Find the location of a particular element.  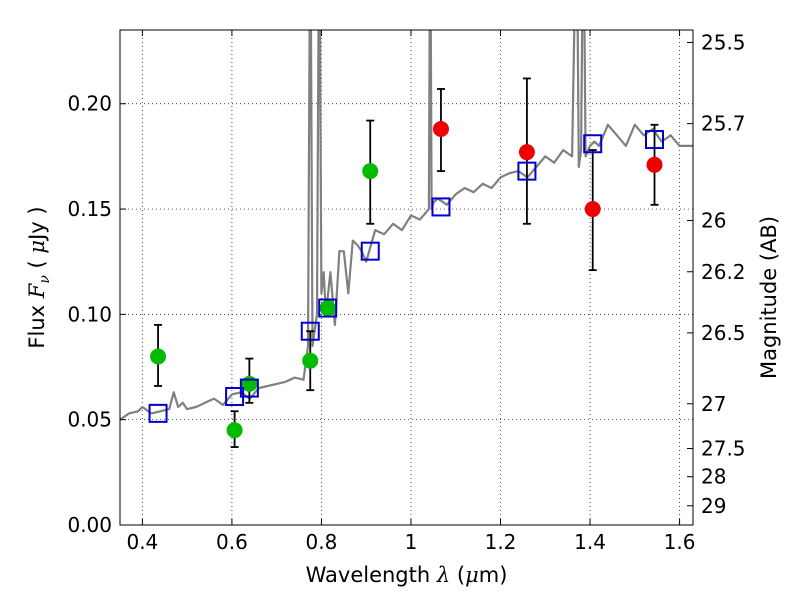

x-axis-label: Wavelength λ (μm) is located at coordinates (407, 575).